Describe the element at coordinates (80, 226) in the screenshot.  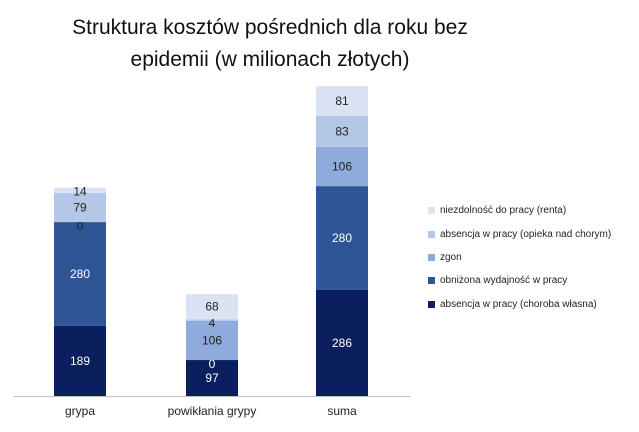
I see `data-label-1-3: 0` at that location.